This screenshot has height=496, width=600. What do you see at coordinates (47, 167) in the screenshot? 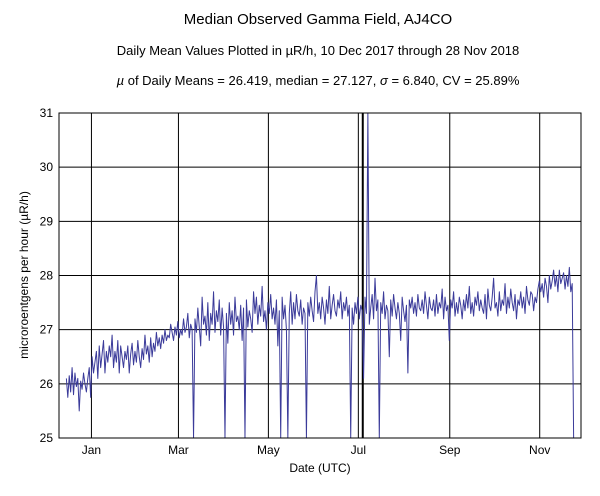
I see `y-tick-label: 30` at bounding box center [47, 167].